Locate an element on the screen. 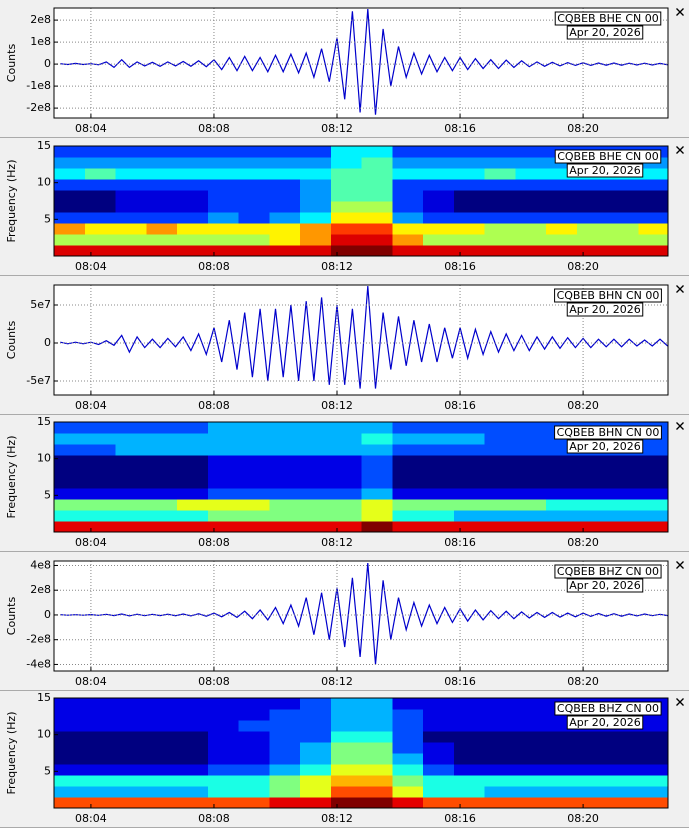 The image size is (689, 828). date-label: Apr 20, 2026 is located at coordinates (605, 722).